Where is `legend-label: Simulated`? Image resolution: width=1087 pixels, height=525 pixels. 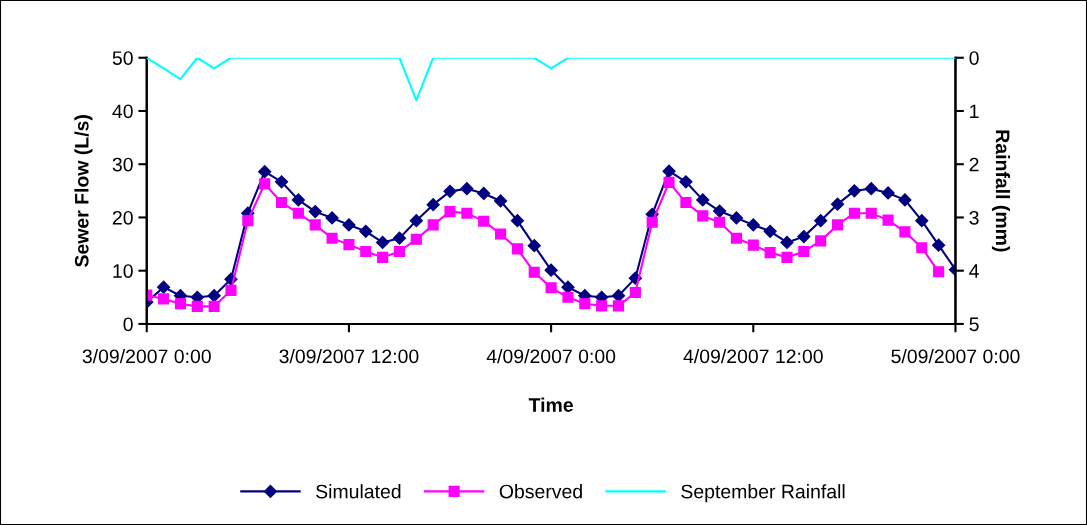 legend-label: Simulated is located at coordinates (358, 491).